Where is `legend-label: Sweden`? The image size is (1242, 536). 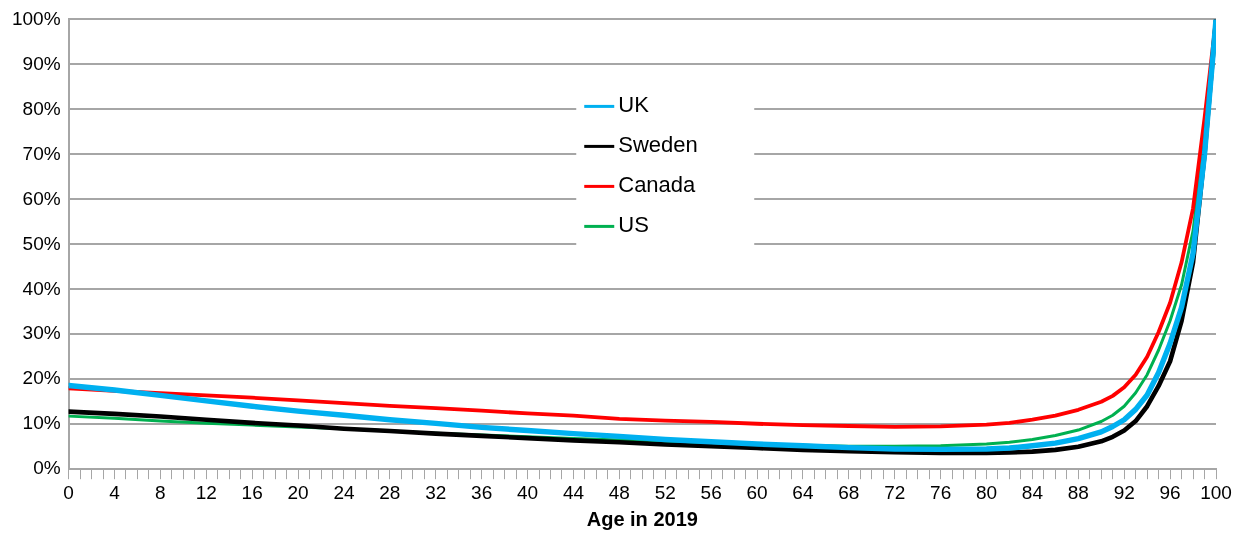 legend-label: Sweden is located at coordinates (658, 145).